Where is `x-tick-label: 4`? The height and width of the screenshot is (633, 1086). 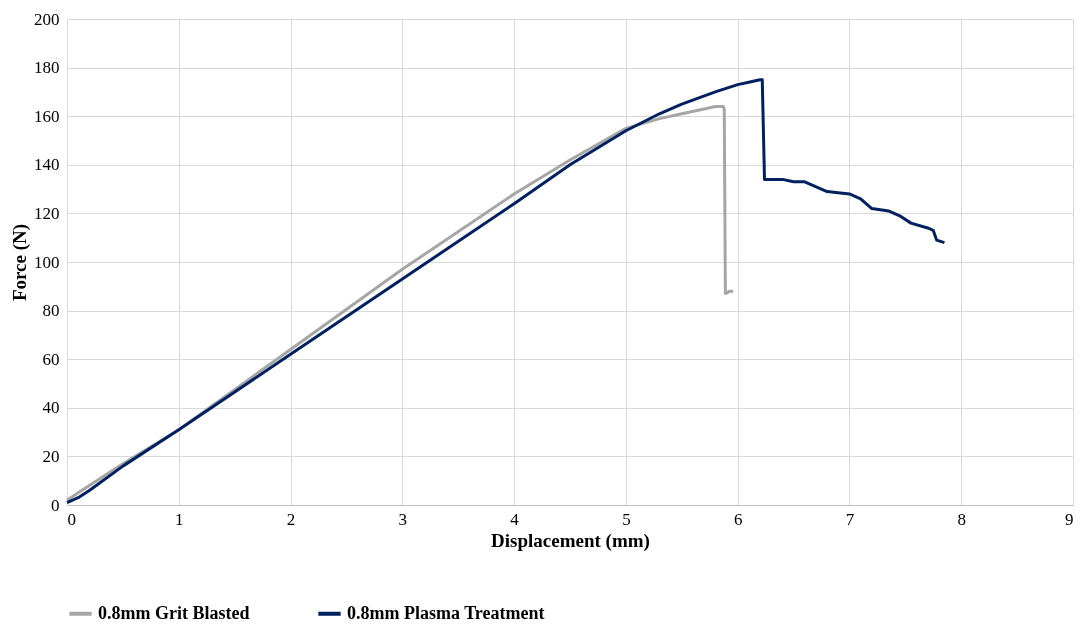 x-tick-label: 4 is located at coordinates (515, 519).